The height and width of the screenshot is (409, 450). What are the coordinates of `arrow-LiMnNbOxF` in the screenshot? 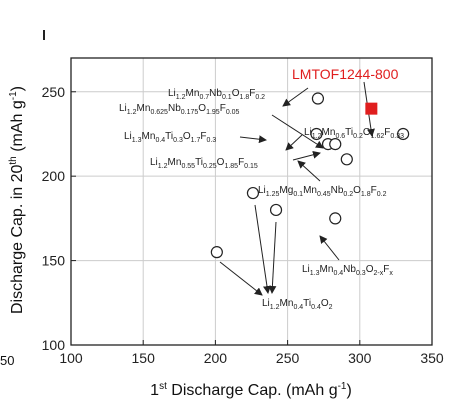 It's located at (329, 248).